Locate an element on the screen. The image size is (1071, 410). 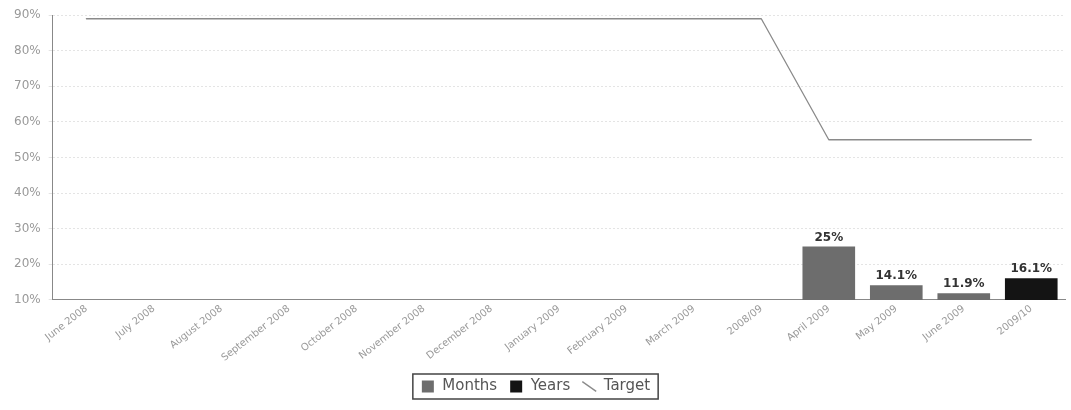
y-tick-label: 70% is located at coordinates (27, 85).